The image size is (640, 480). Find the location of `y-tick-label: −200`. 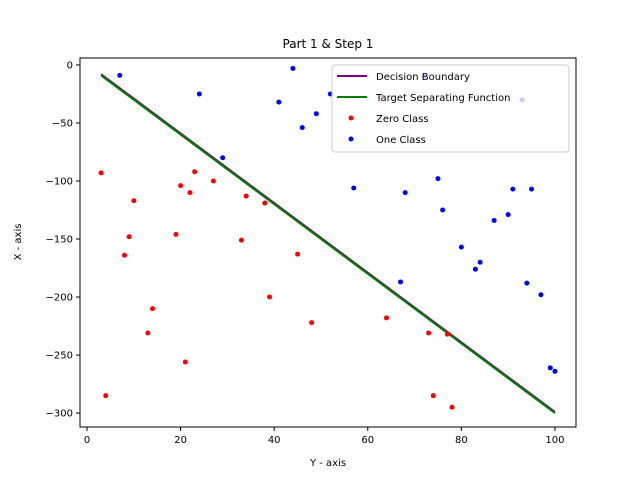

y-tick-label: −200 is located at coordinates (59, 298).